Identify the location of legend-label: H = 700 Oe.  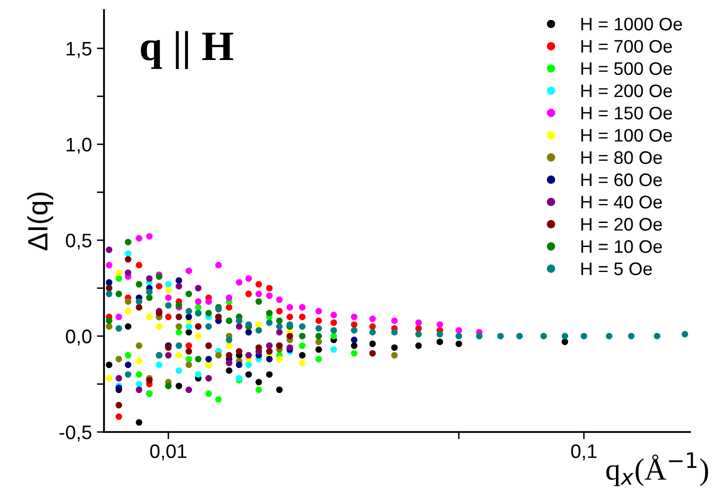
(626, 46).